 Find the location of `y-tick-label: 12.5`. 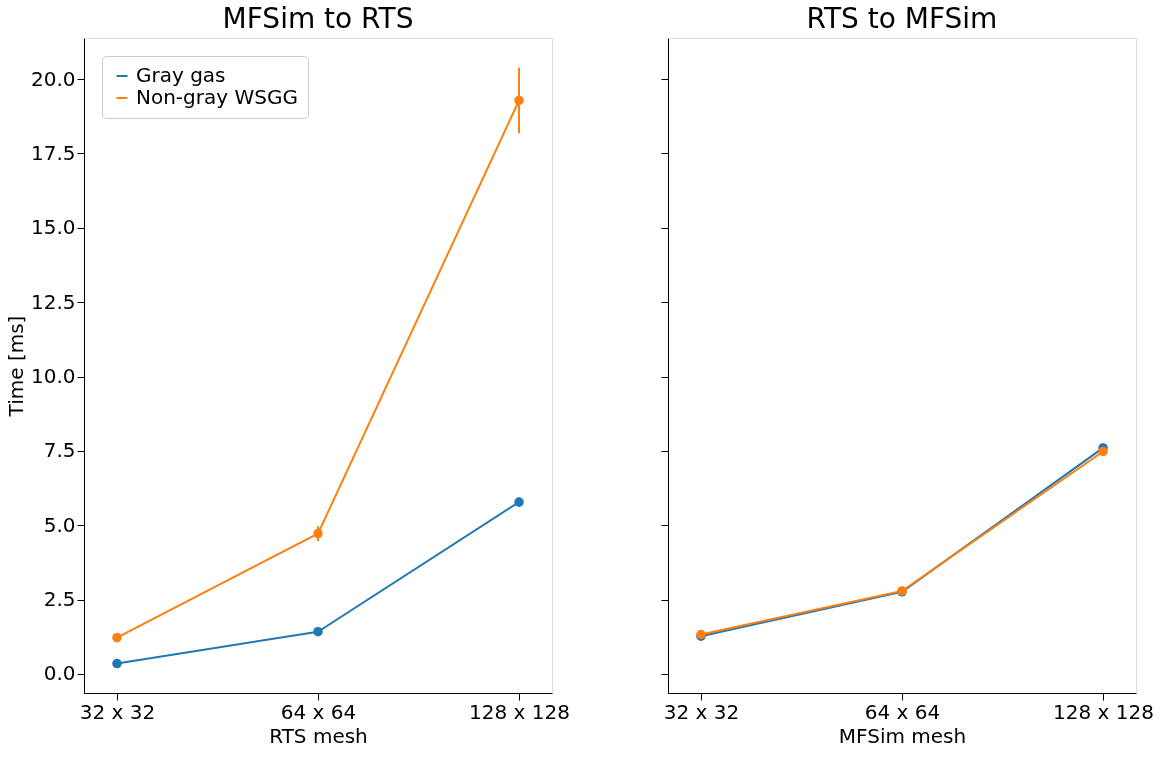

y-tick-label: 12.5 is located at coordinates (53, 301).